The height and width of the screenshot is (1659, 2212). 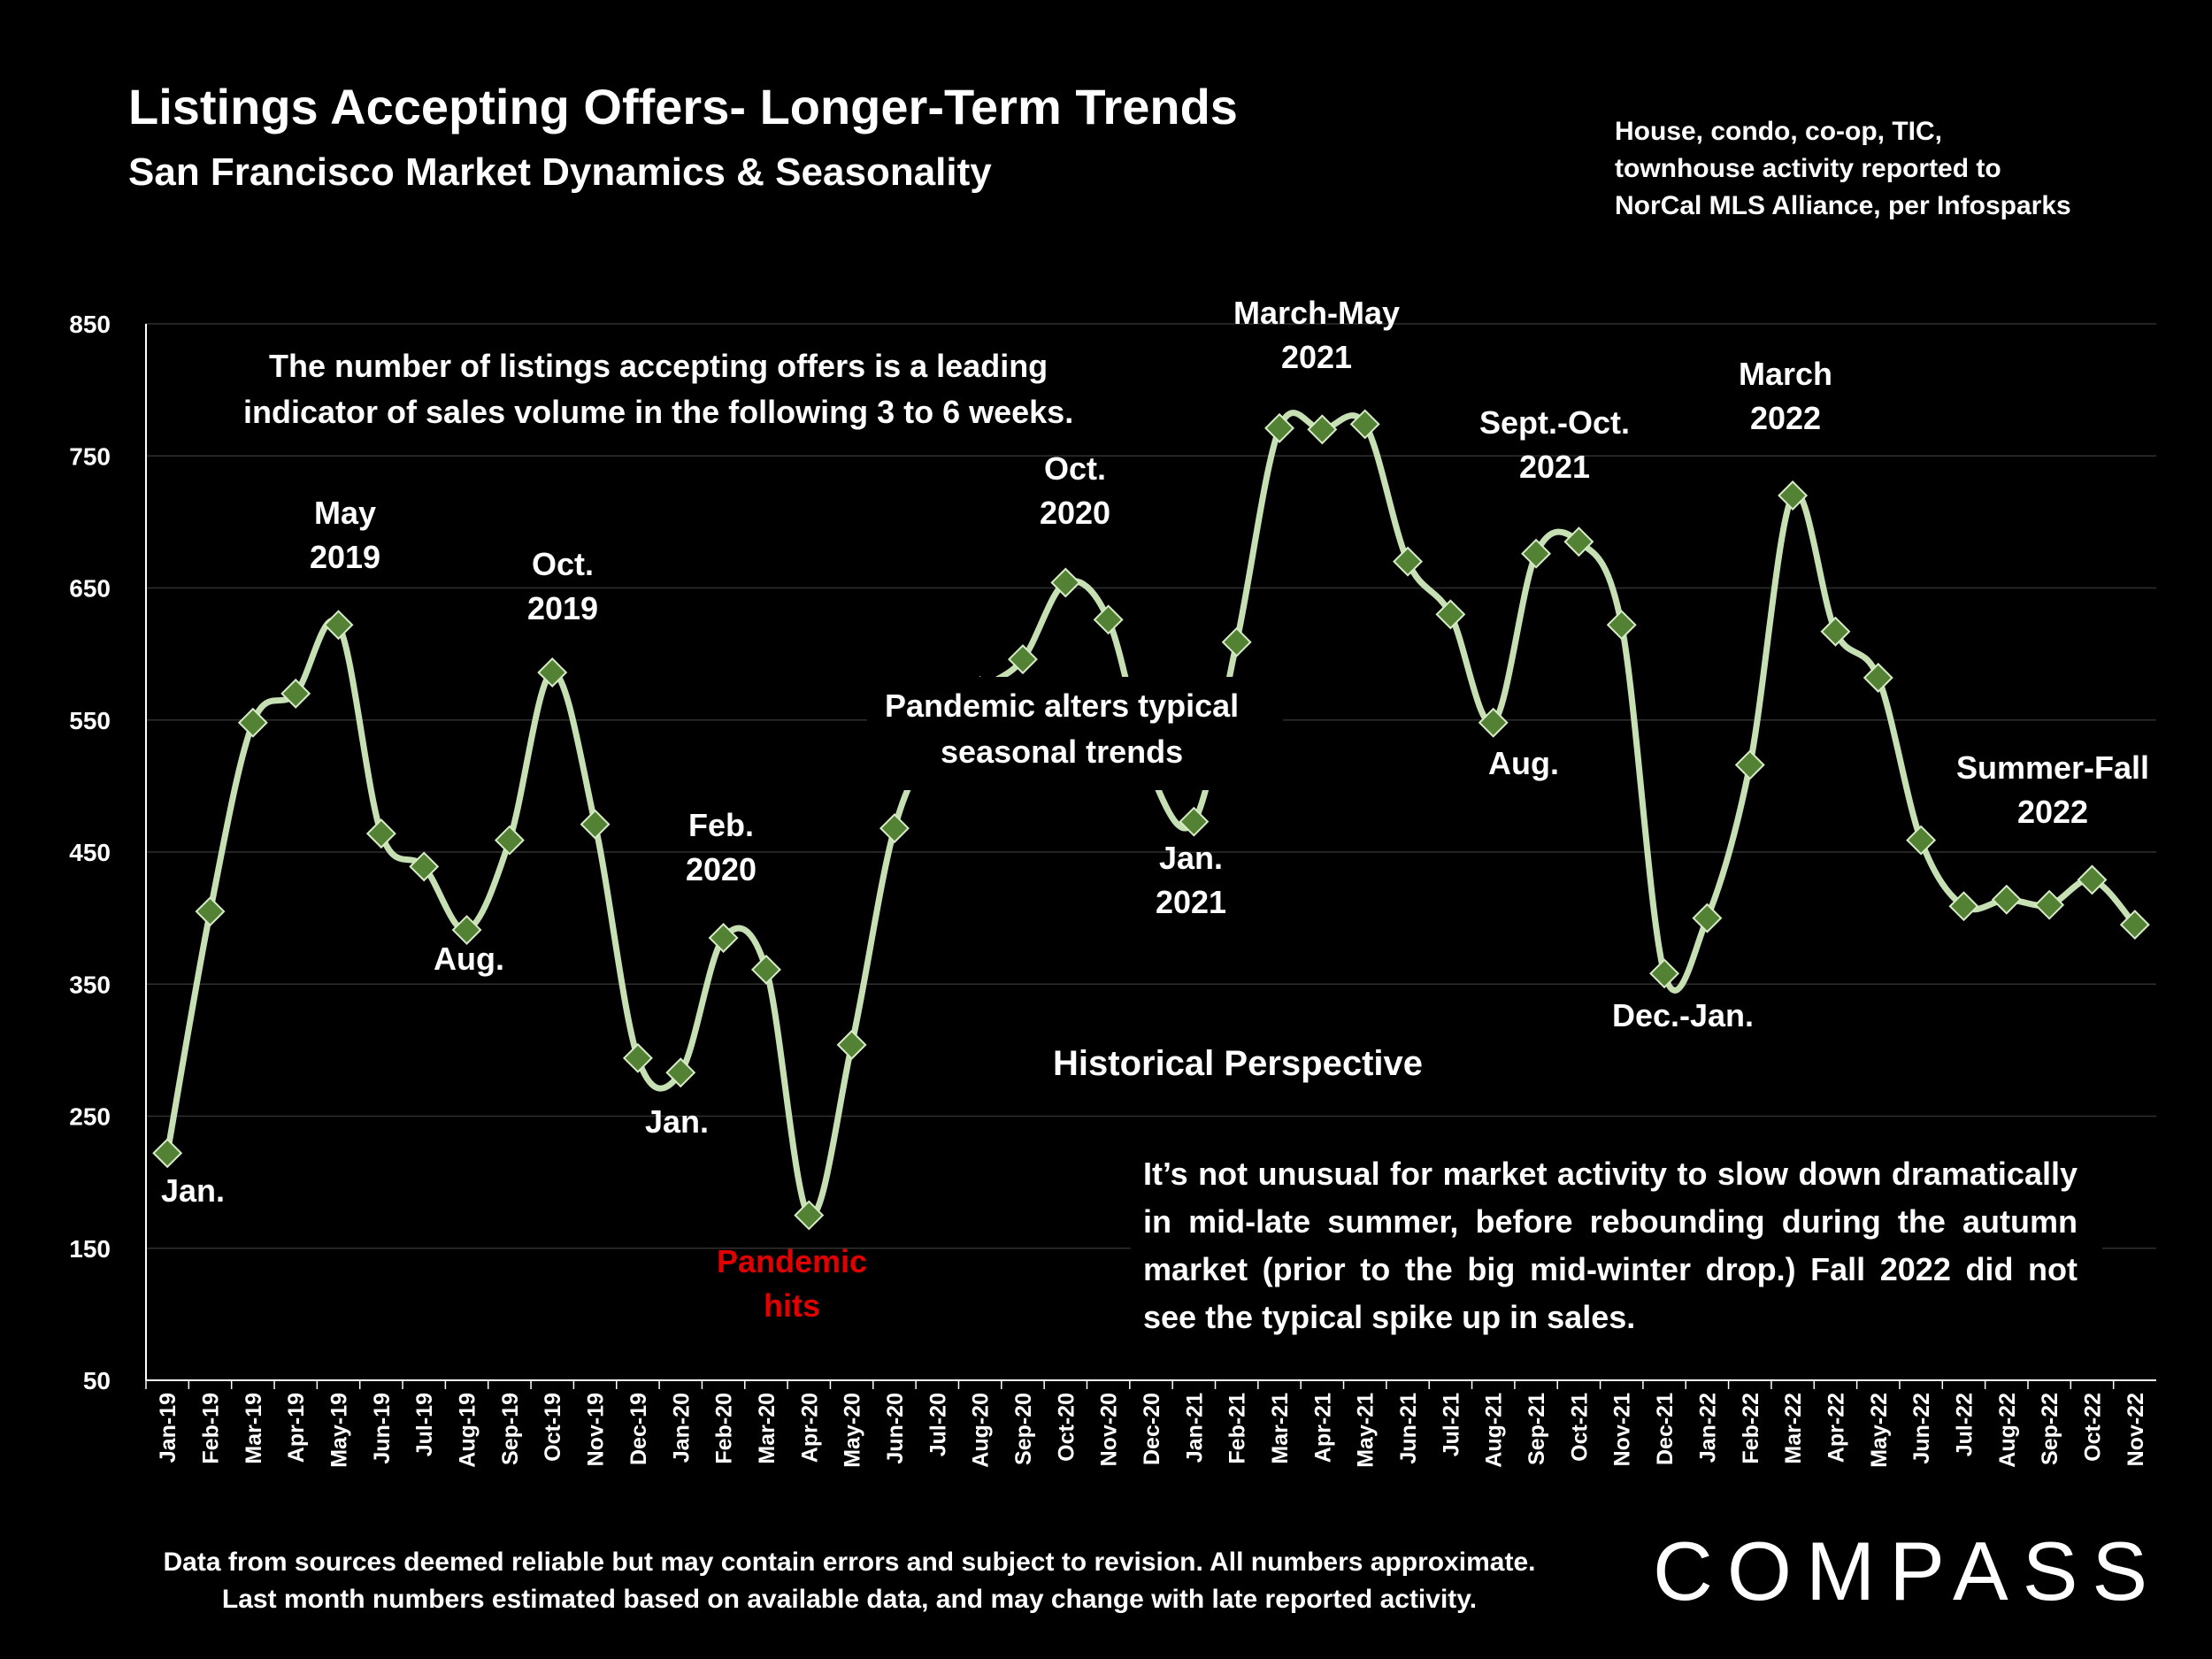 What do you see at coordinates (1238, 1063) in the screenshot?
I see `historical-perspective-title: Historical Perspective` at bounding box center [1238, 1063].